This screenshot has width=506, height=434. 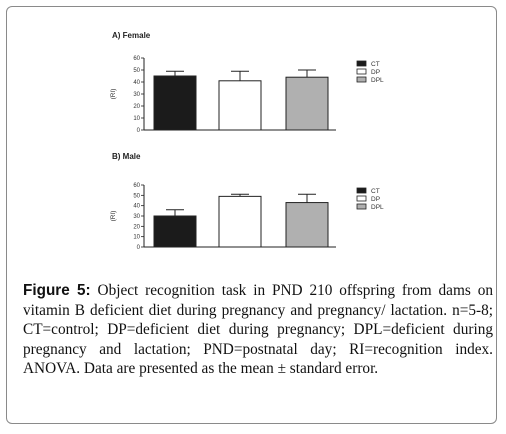 What do you see at coordinates (126, 156) in the screenshot?
I see `chart2-title: B) Male` at bounding box center [126, 156].